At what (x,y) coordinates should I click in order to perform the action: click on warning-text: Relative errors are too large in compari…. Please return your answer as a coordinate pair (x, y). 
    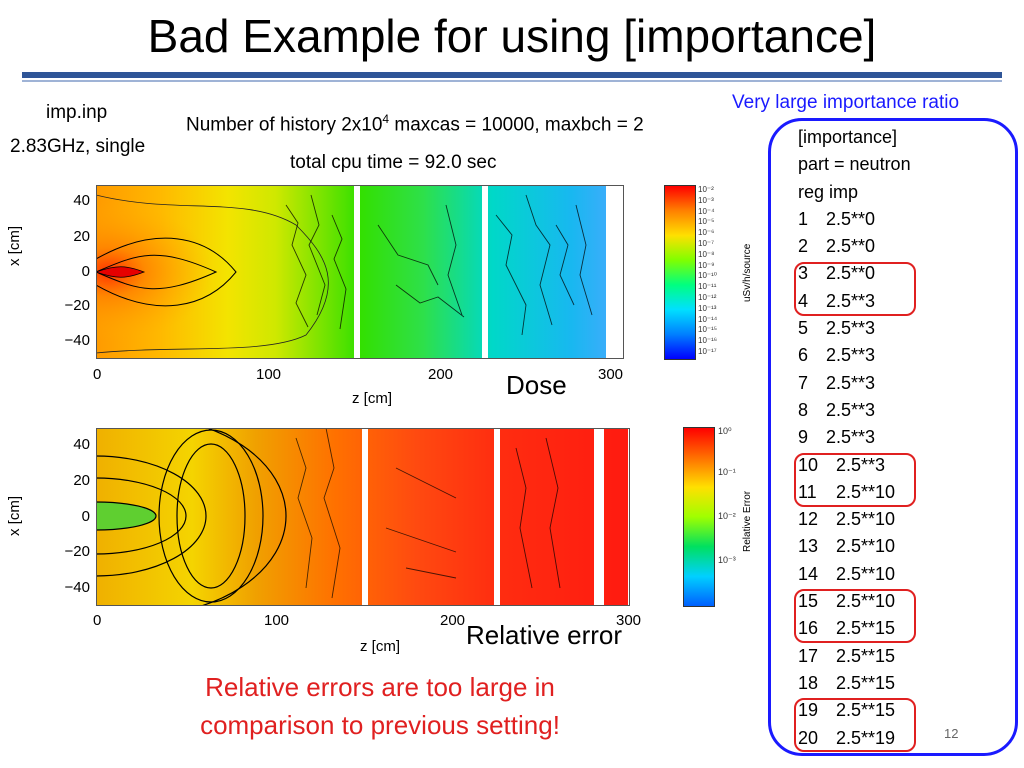
    Looking at the image, I should click on (380, 706).